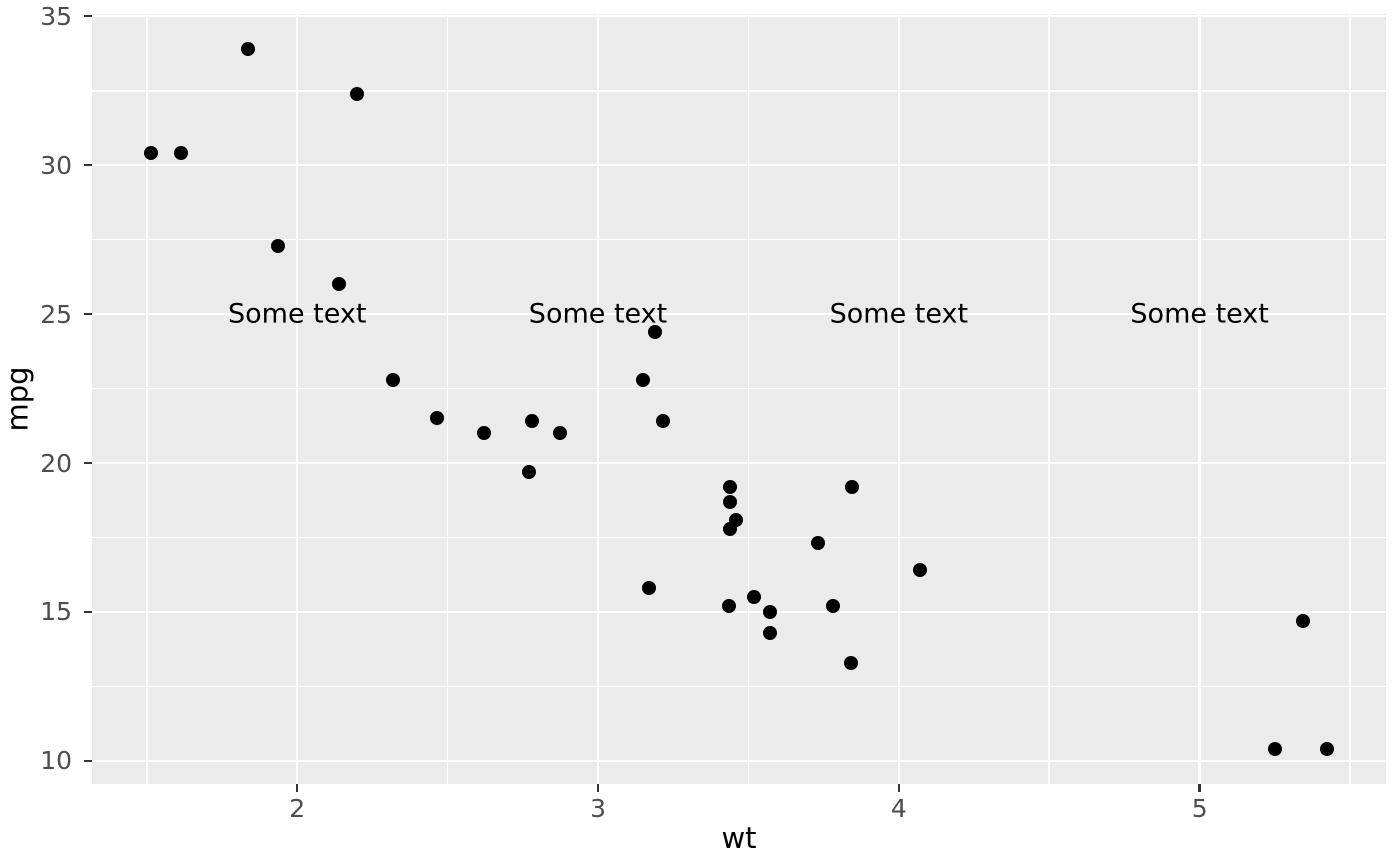  Describe the element at coordinates (56, 761) in the screenshot. I see `y-tick-label: 10` at that location.